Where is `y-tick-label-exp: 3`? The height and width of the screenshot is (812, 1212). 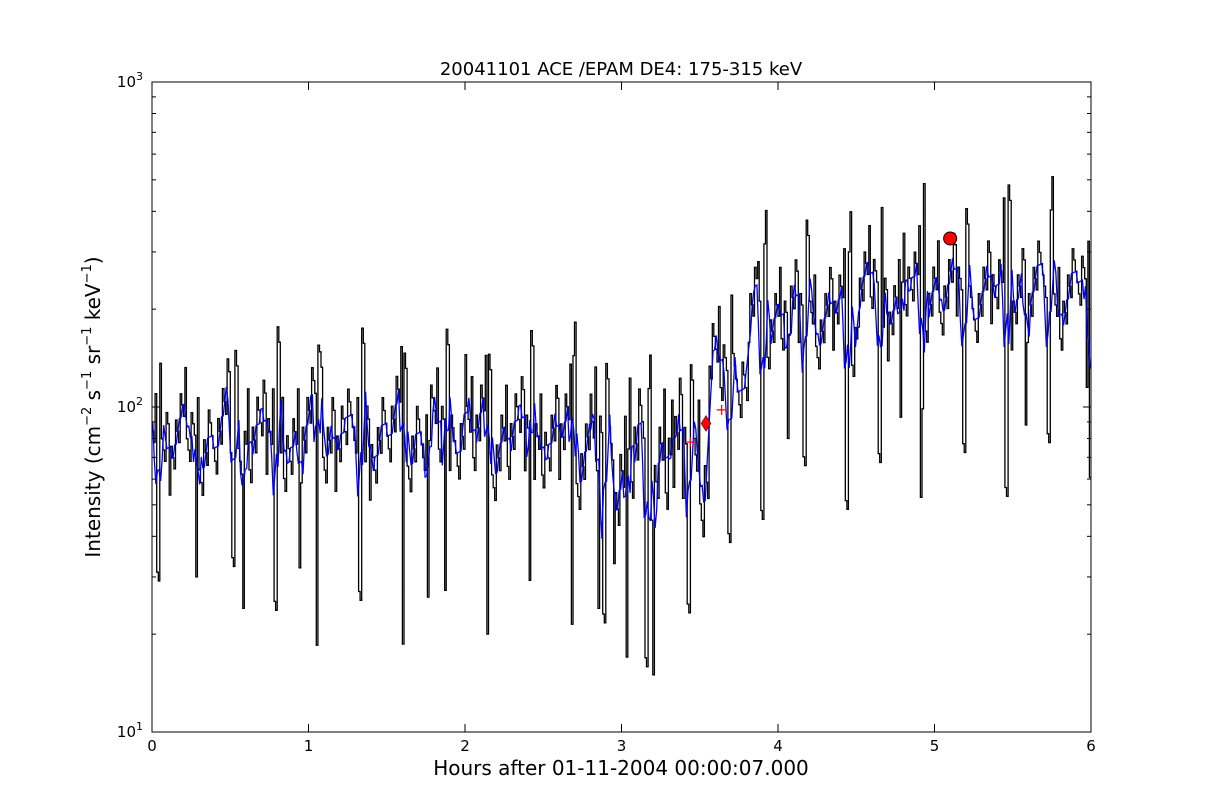 y-tick-label-exp: 3 is located at coordinates (139, 76).